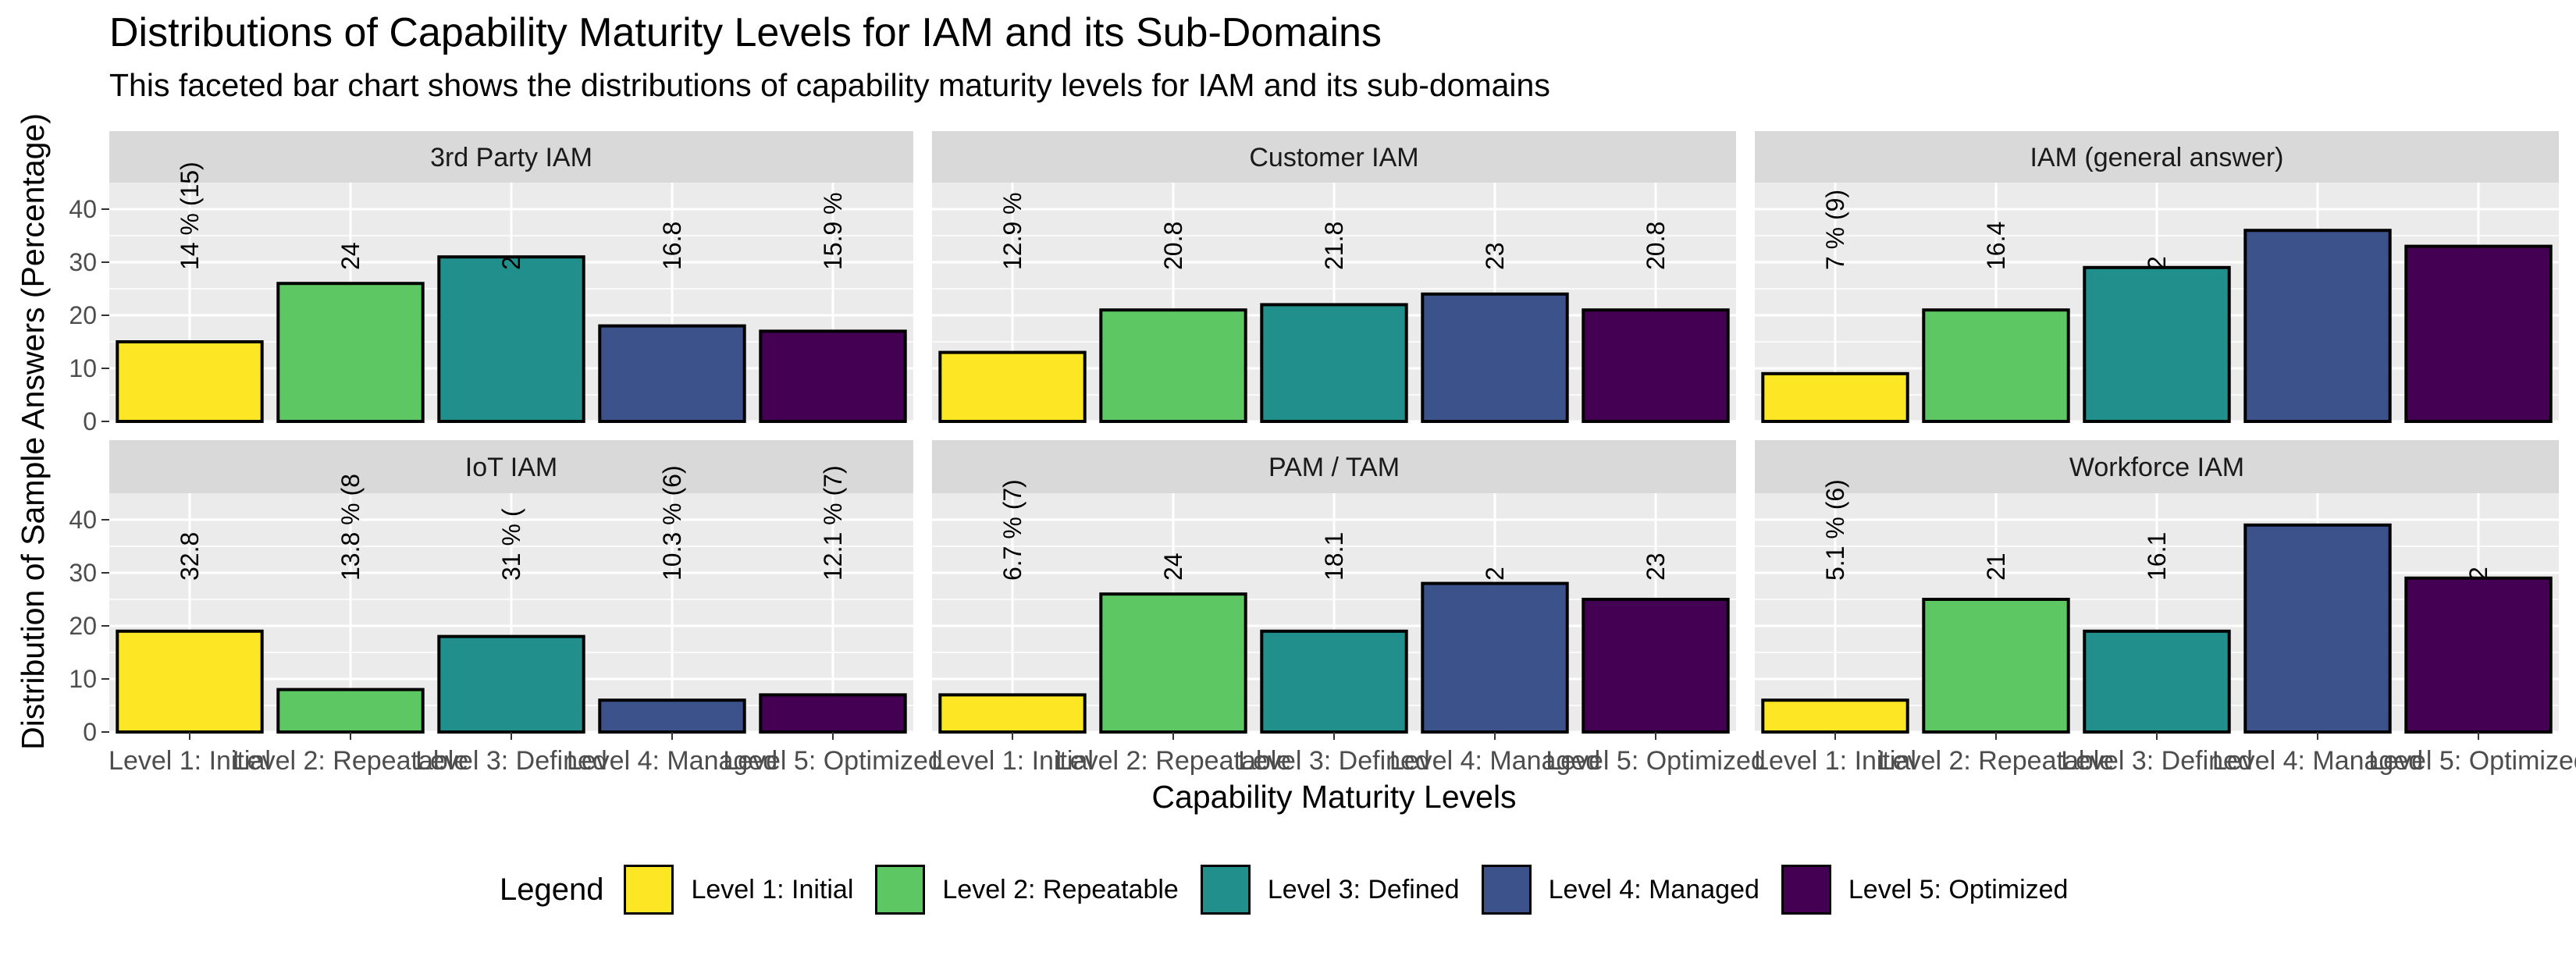  I want to click on facet-title-workforce-iam: Workforce IAM, so click(2156, 467).